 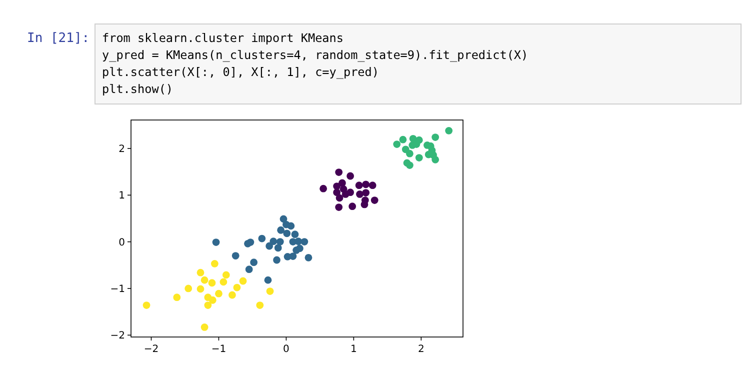 I want to click on y-tick-label: −2, so click(x=117, y=336).